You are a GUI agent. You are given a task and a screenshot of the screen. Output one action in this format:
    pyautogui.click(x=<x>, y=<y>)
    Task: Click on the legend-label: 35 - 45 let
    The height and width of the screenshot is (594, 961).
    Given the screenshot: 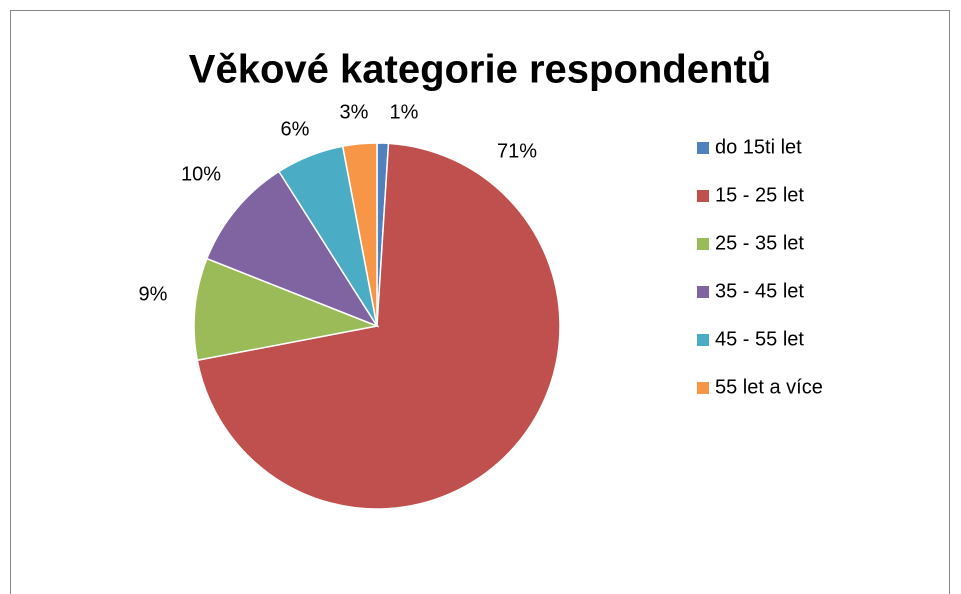 What is the action you would take?
    pyautogui.click(x=759, y=291)
    